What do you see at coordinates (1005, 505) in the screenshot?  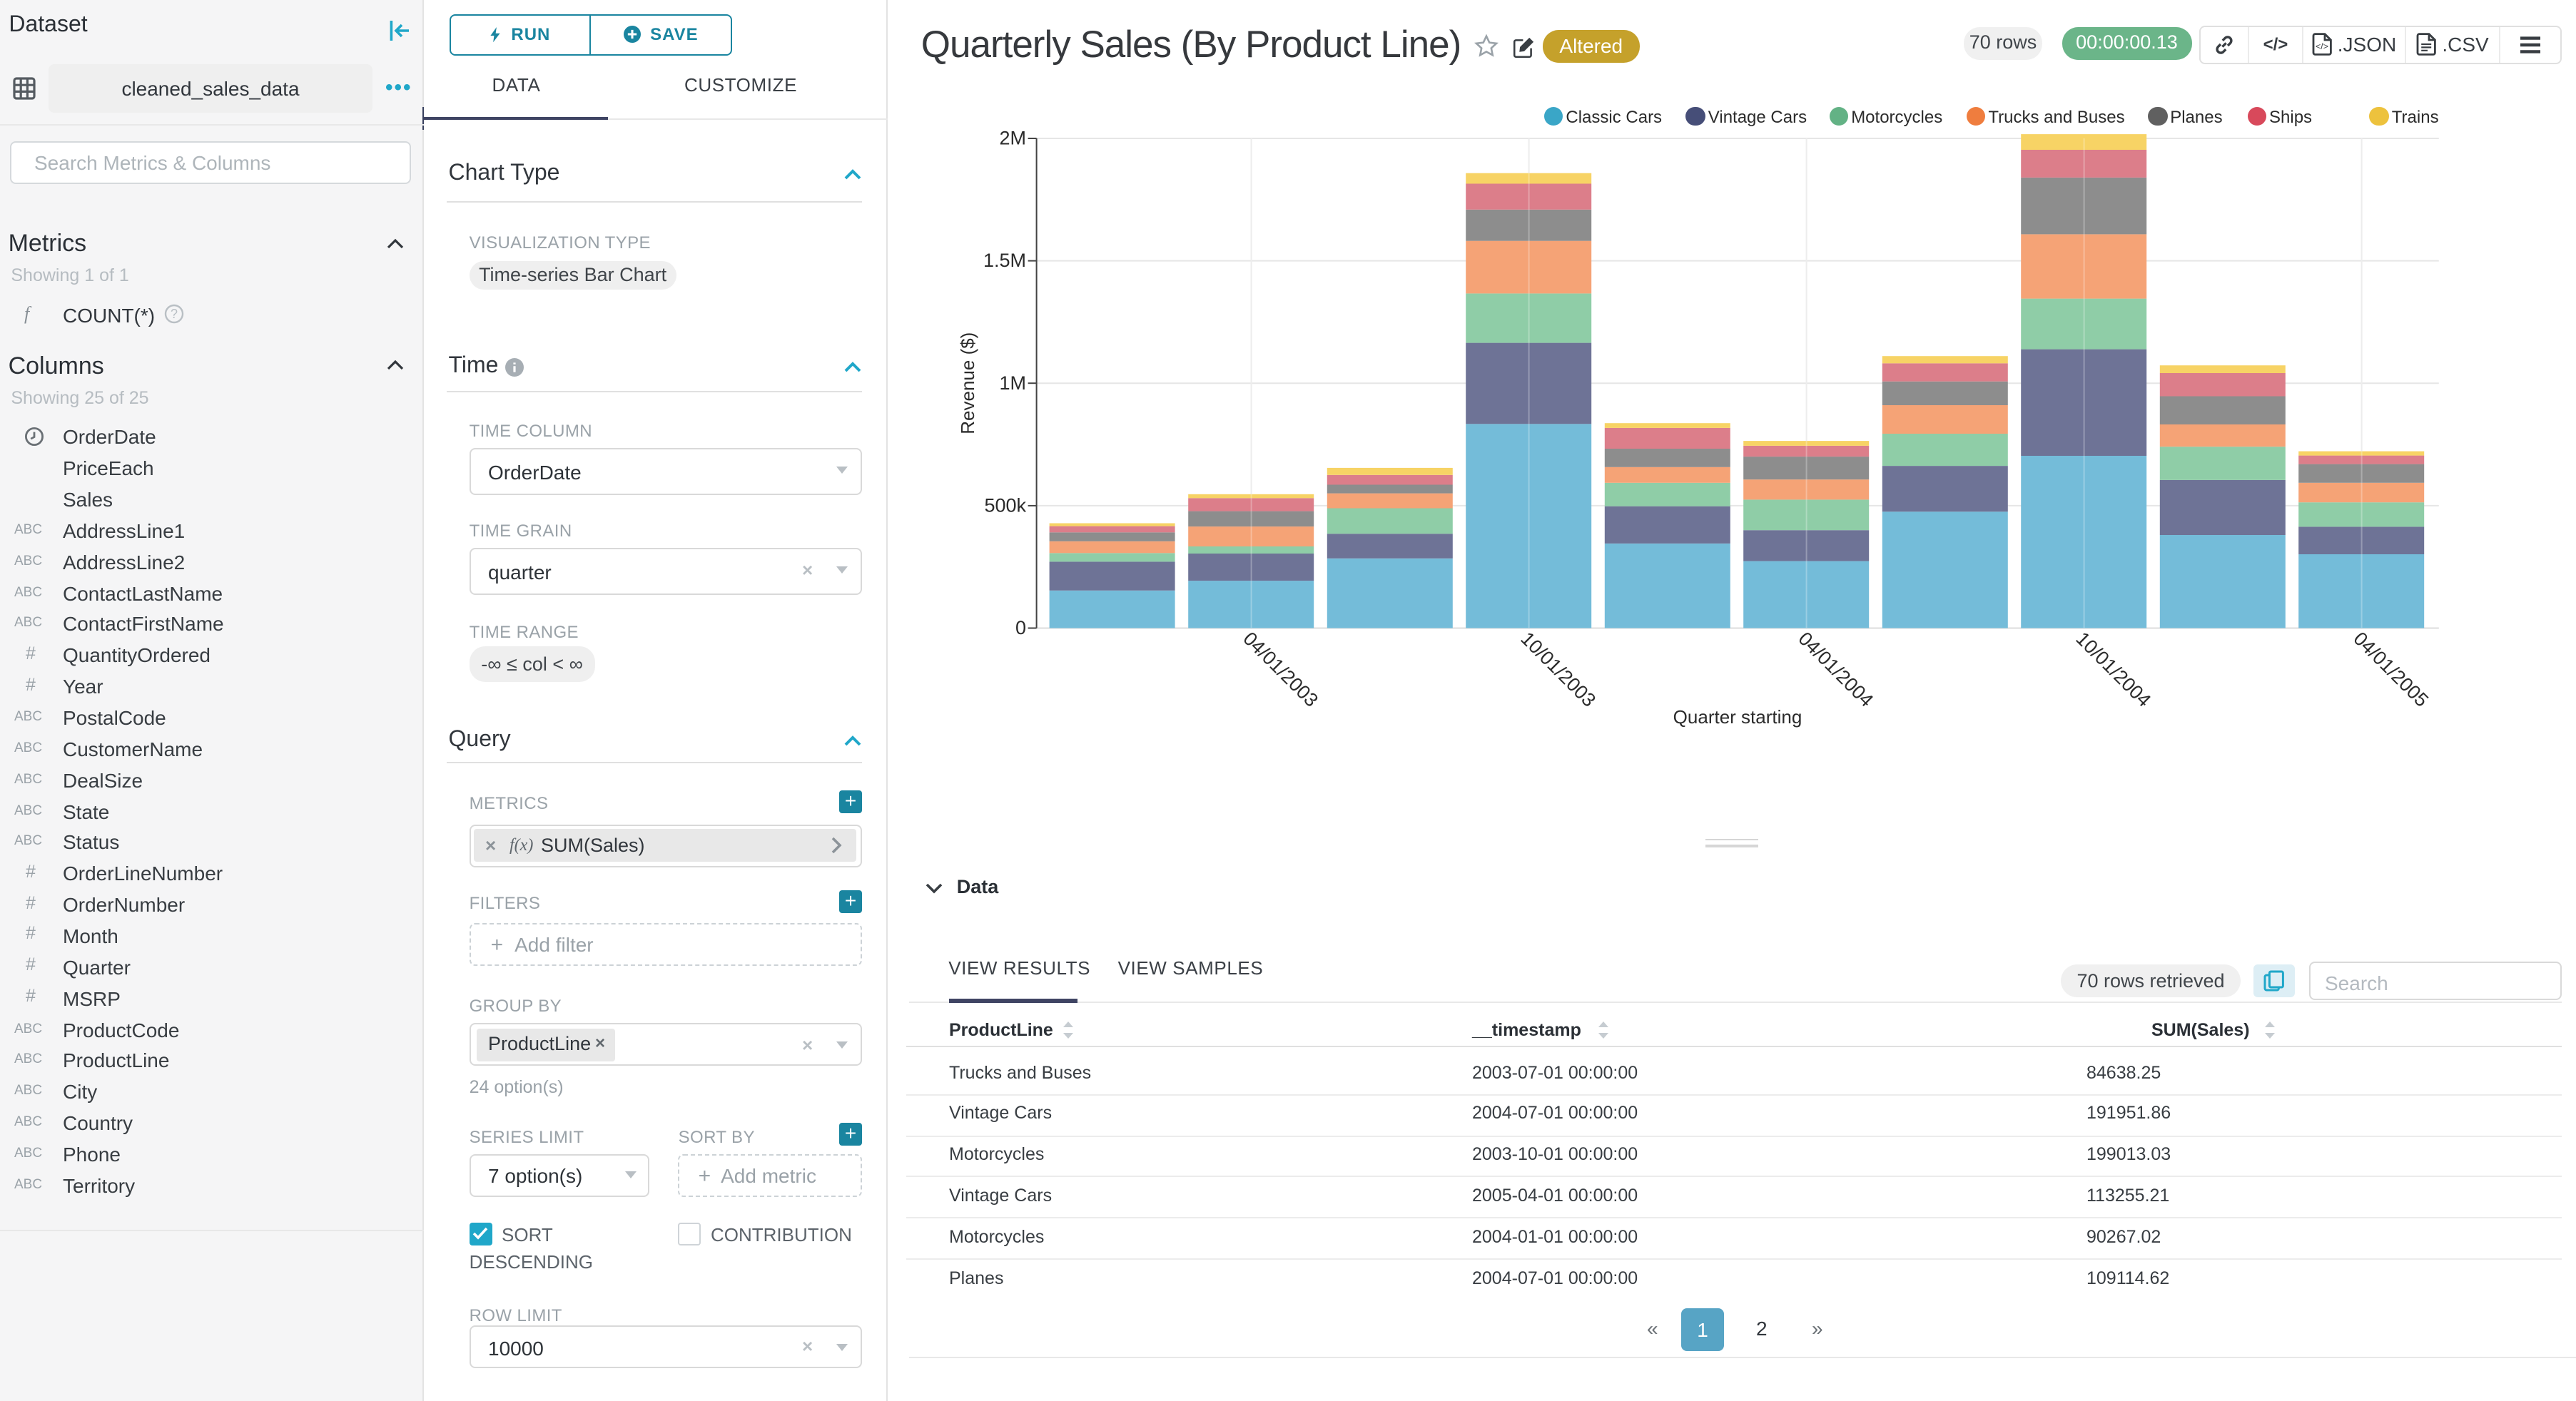 I see `svg-text: 500k` at bounding box center [1005, 505].